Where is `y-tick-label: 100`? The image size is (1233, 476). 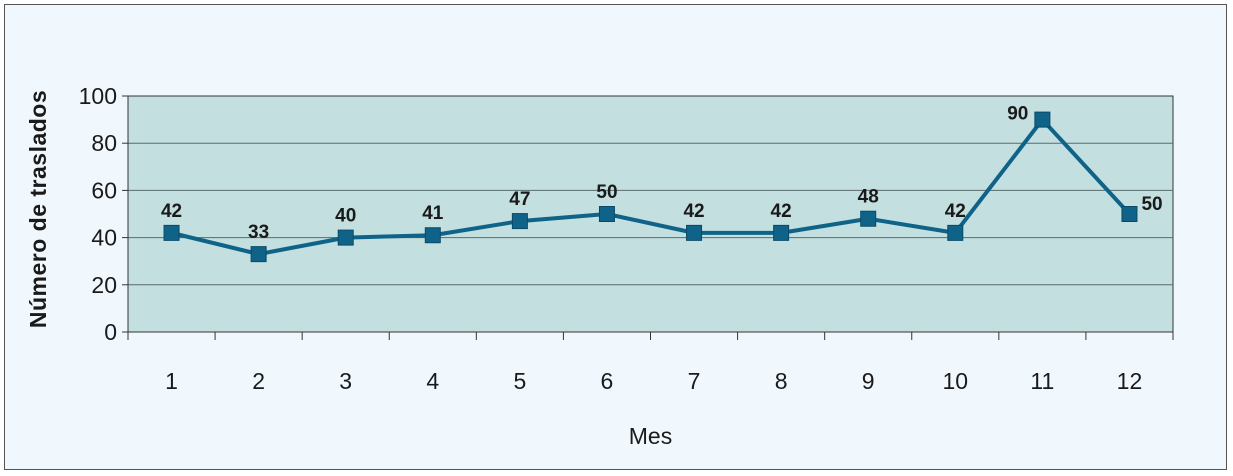 y-tick-label: 100 is located at coordinates (98, 96).